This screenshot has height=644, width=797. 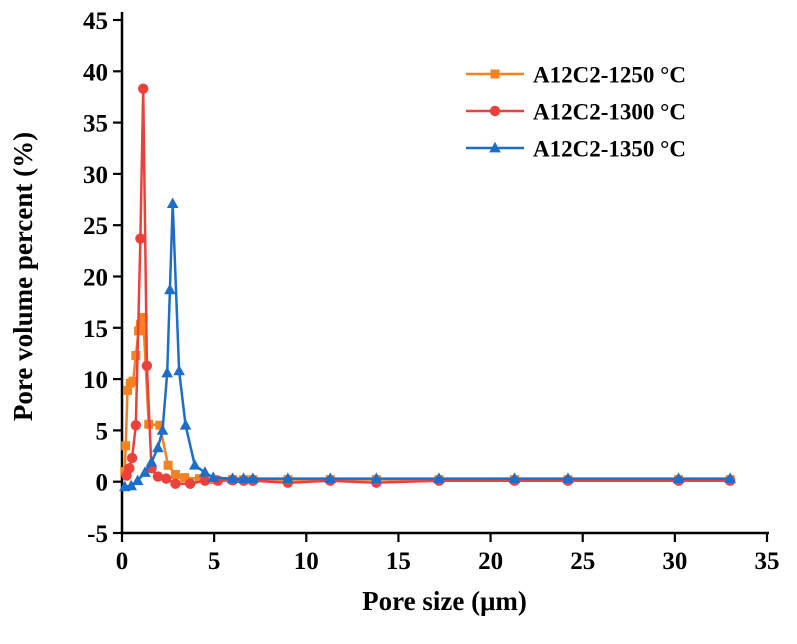 I want to click on y-tick-label: 45, so click(x=95, y=21).